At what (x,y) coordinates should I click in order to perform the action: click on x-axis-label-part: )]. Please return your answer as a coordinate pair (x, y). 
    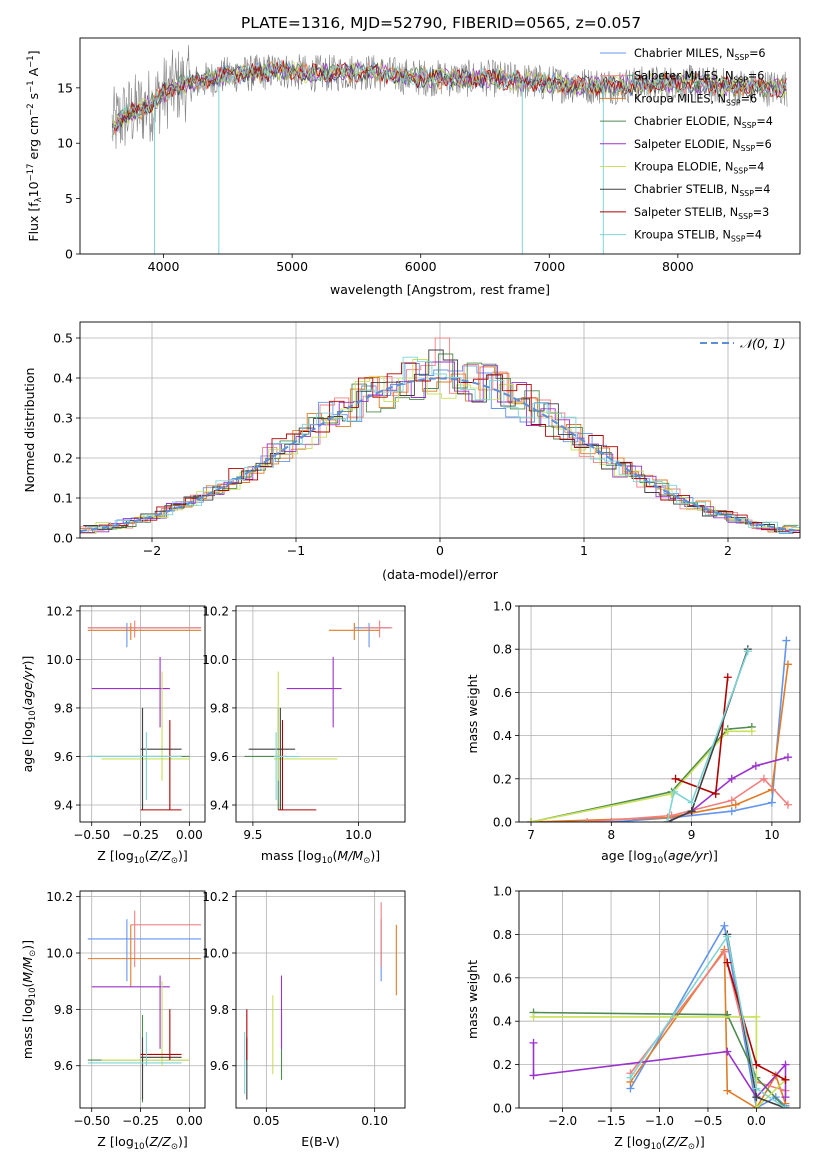
    Looking at the image, I should click on (375, 855).